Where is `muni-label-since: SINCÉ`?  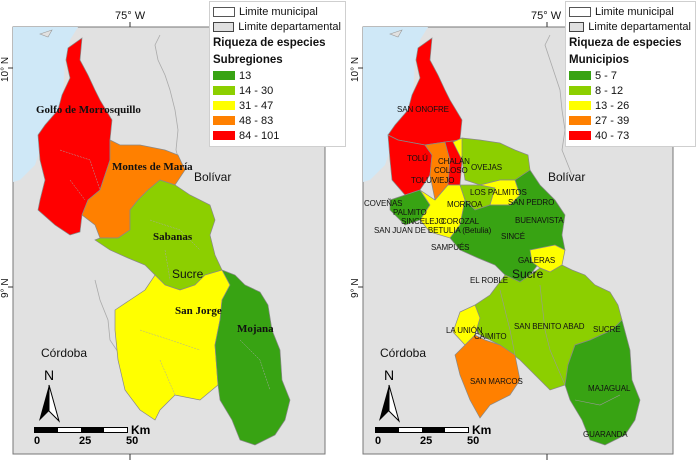
muni-label-since: SINCÉ is located at coordinates (513, 236).